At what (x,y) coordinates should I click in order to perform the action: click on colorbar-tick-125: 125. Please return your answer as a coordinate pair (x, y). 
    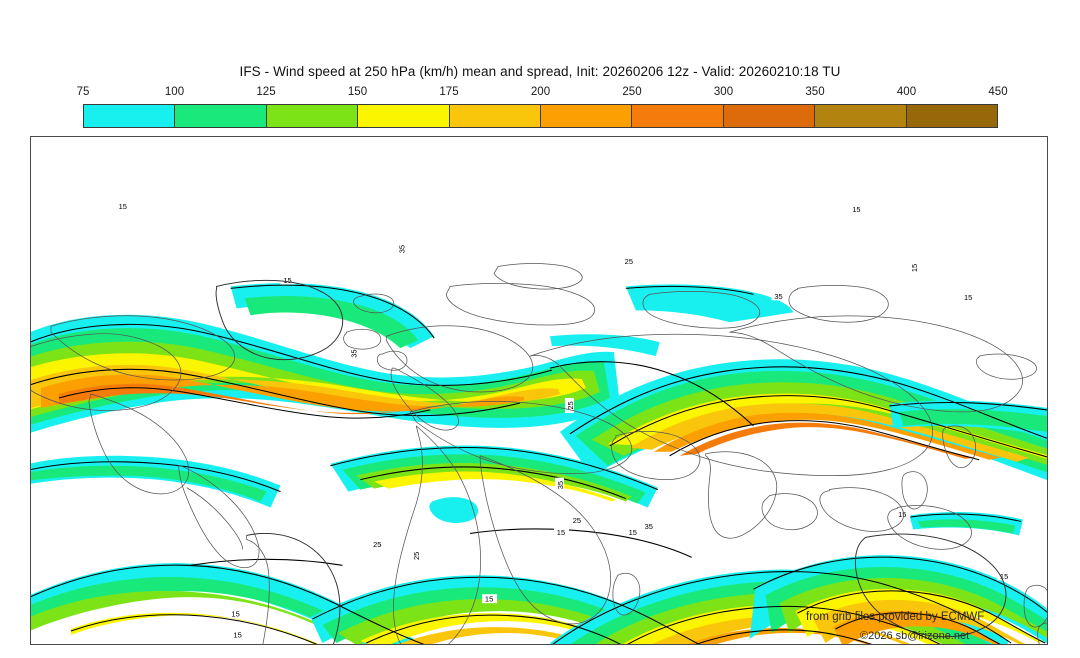
    Looking at the image, I should click on (266, 92).